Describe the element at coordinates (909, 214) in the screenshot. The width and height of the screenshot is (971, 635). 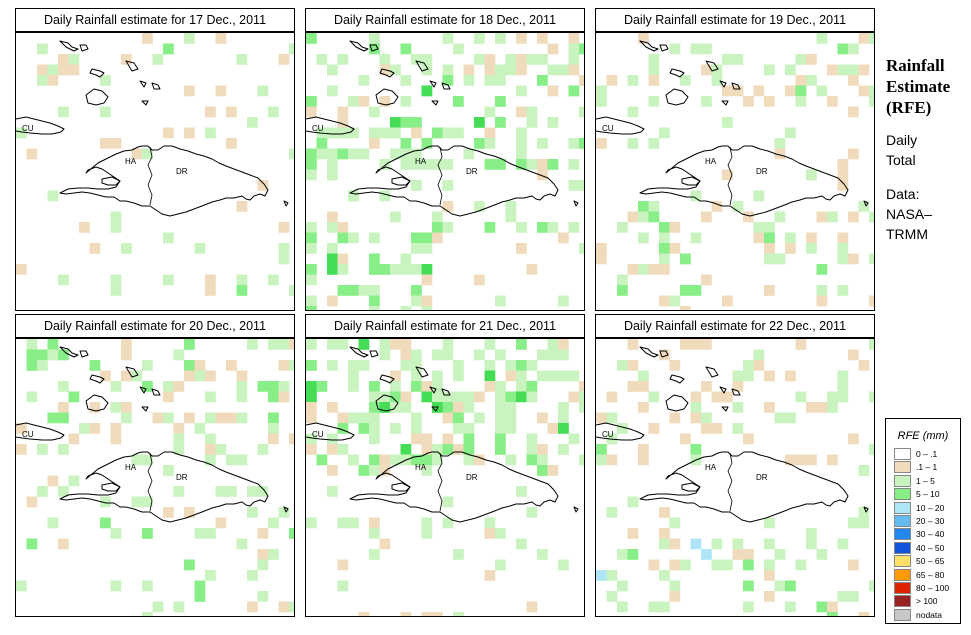
I see `side-text-line: NASA–` at that location.